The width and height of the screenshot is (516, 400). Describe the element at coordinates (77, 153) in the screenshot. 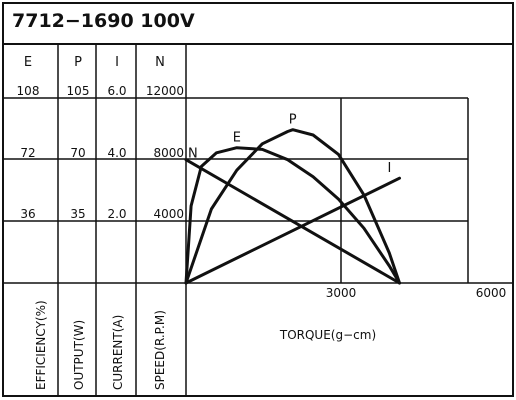

I see `output-tick-label: 70` at that location.